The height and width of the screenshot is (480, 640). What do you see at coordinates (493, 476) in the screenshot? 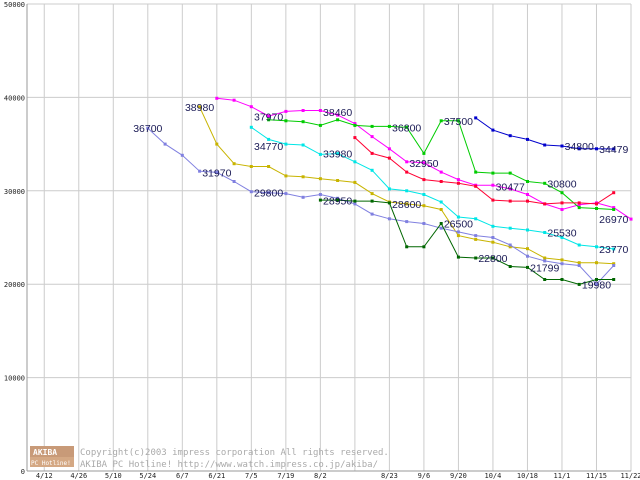
I see `x-tick-label: 10/4` at bounding box center [493, 476].